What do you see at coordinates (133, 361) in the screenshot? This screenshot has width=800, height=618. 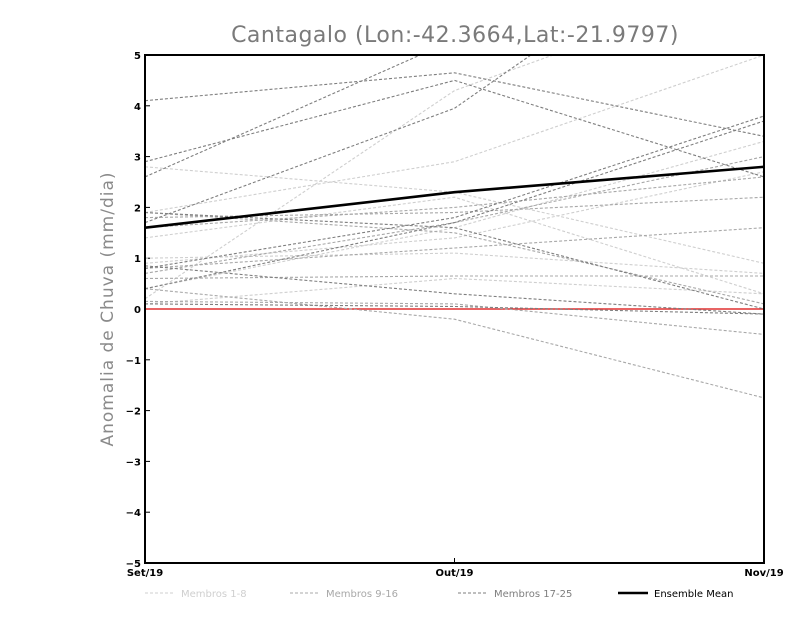 I see `y-tick-label: −1` at bounding box center [133, 361].